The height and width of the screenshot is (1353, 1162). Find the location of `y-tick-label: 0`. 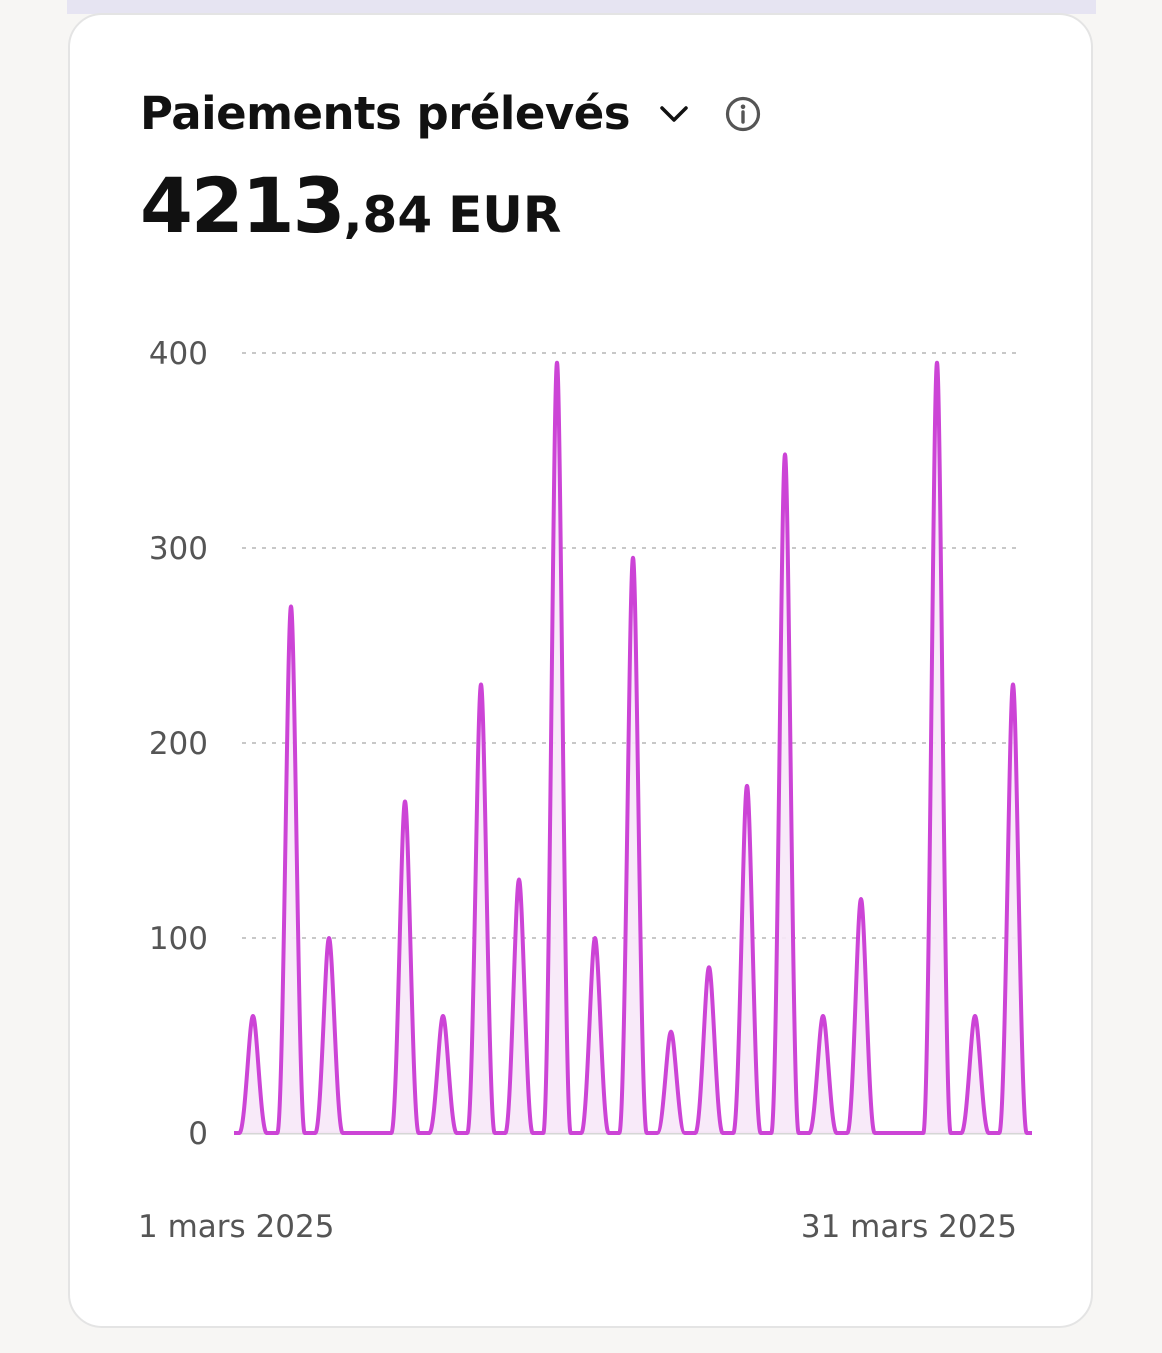

y-tick-label: 0 is located at coordinates (198, 1134).